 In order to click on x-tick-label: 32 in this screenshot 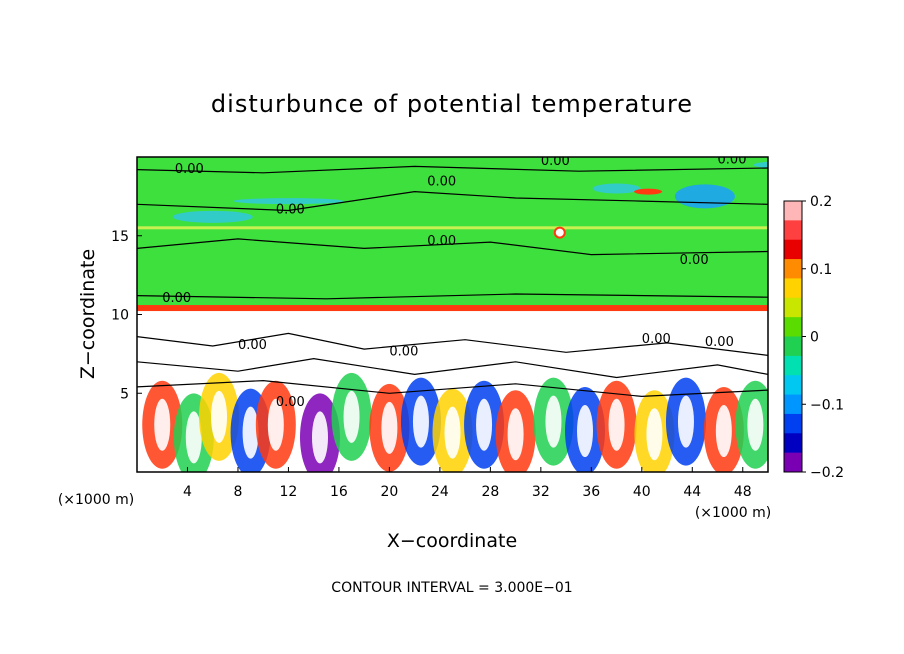, I will do `click(541, 492)`.